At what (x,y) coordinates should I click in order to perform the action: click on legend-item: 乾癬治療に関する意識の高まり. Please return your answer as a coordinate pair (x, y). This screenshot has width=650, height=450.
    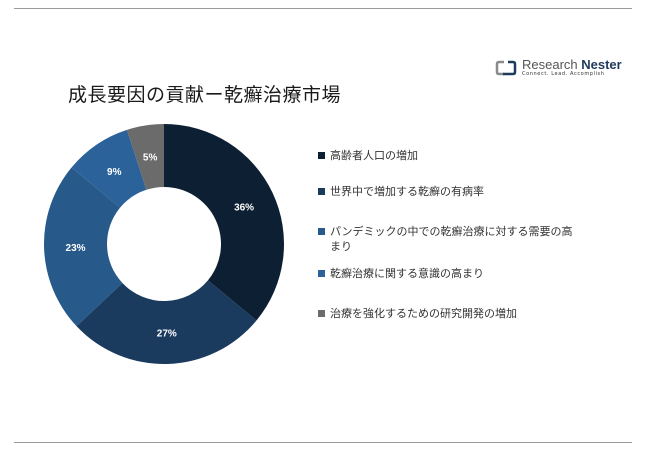
    Looking at the image, I should click on (449, 273).